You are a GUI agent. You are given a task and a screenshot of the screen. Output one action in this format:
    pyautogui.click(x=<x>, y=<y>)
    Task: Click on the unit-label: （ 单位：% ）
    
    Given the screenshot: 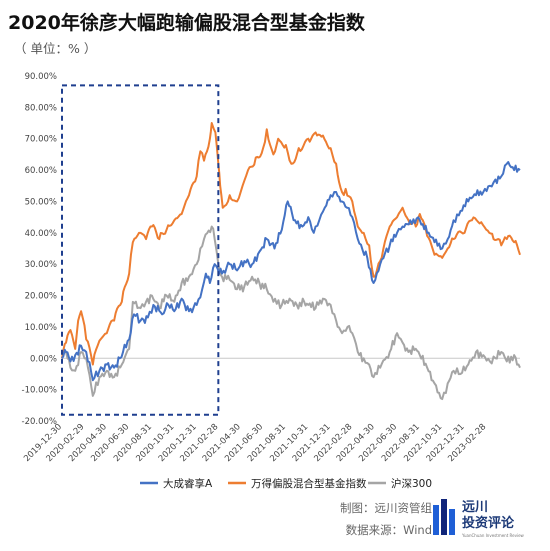 What is the action you would take?
    pyautogui.click(x=55, y=48)
    